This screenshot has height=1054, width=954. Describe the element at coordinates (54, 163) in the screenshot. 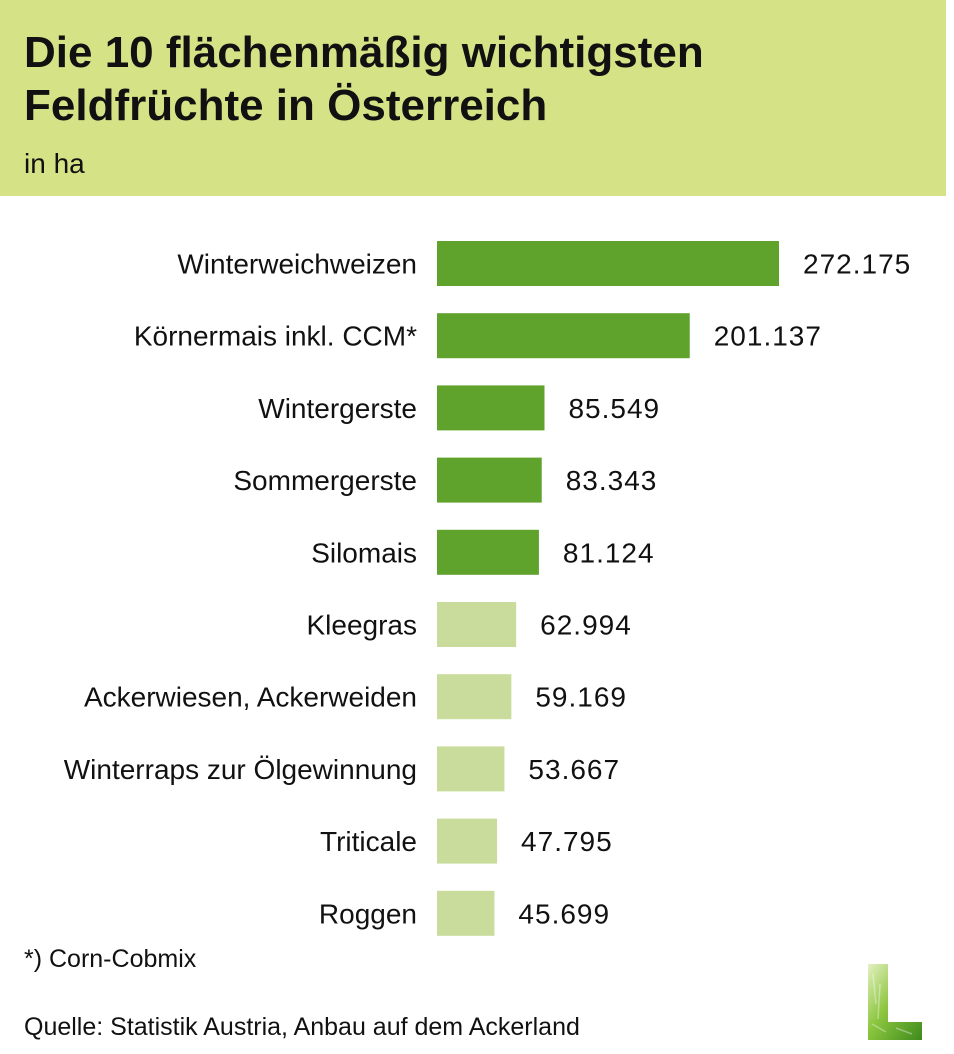

I see `chart-subtitle: in ha` at that location.